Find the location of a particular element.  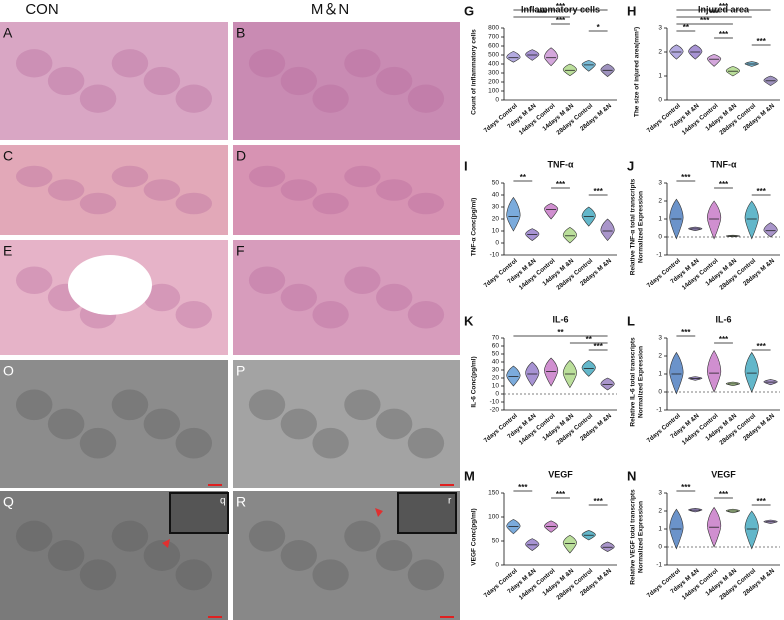

y-axis-label: Count of inflammatory cells is located at coordinates (474, 72).